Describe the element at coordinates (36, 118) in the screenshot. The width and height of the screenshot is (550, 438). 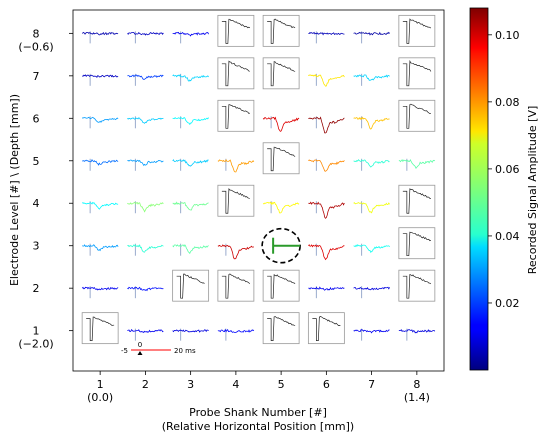
I see `y-tick-label: 6` at that location.